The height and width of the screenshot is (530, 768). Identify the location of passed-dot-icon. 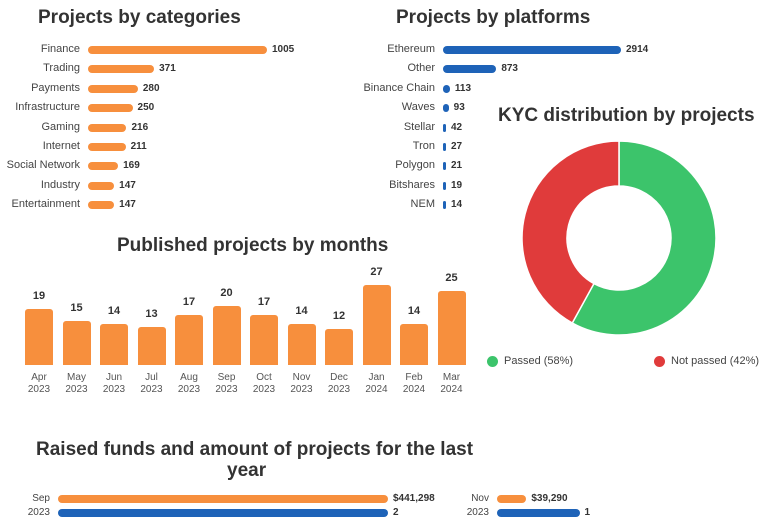
(492, 361).